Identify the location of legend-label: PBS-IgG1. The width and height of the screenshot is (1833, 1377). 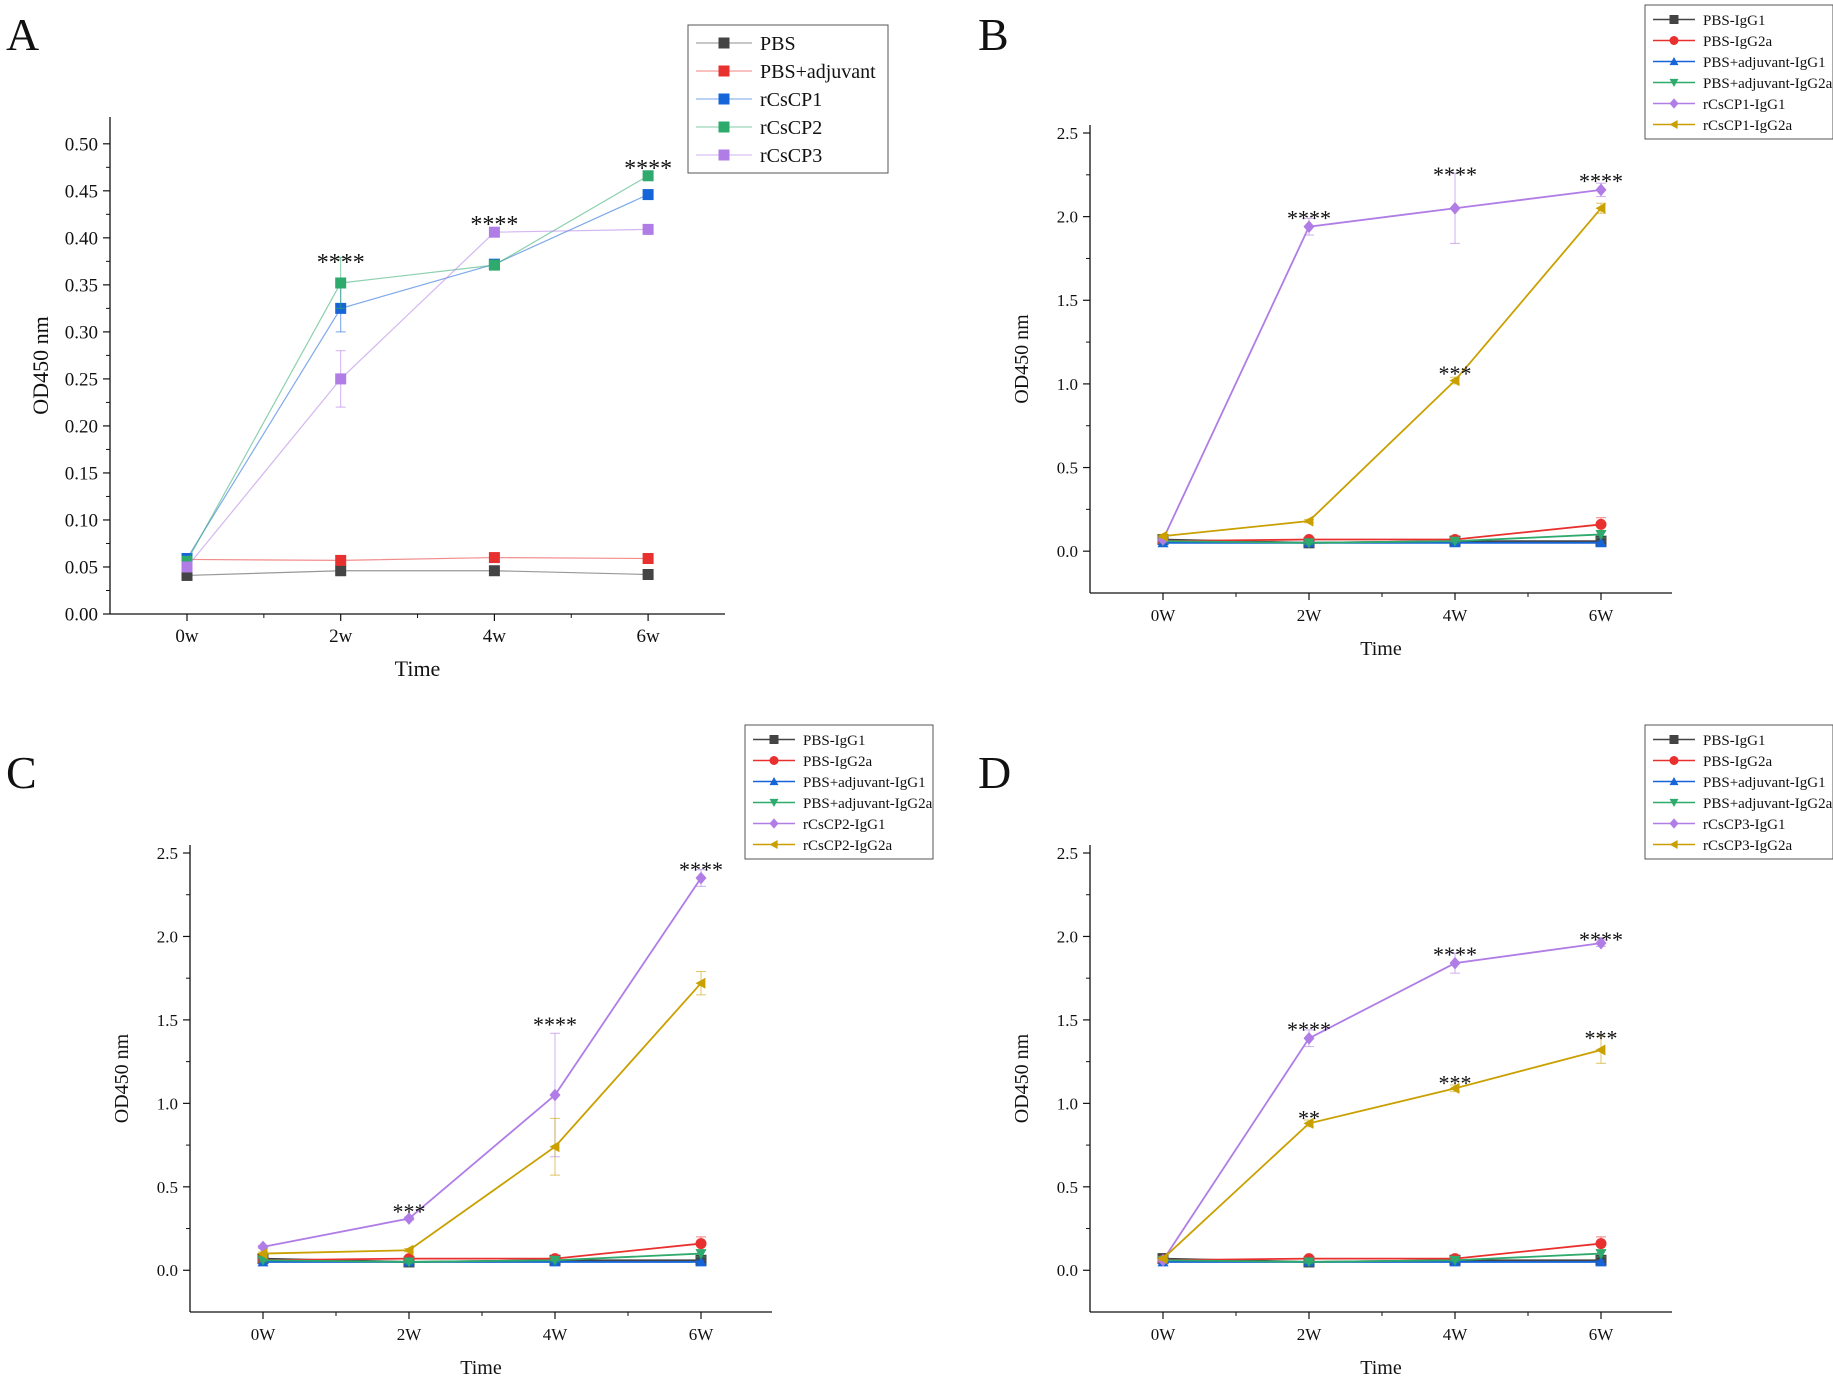
(1734, 741).